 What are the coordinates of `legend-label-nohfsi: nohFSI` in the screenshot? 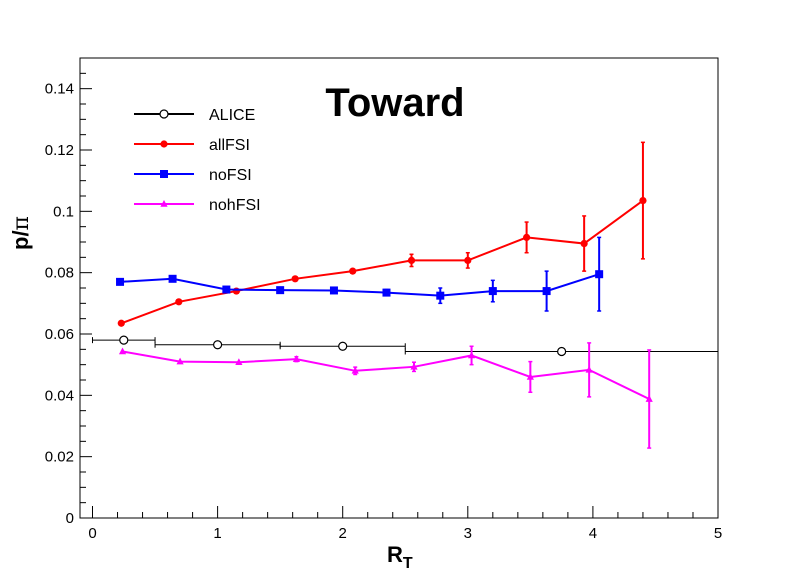 It's located at (235, 205).